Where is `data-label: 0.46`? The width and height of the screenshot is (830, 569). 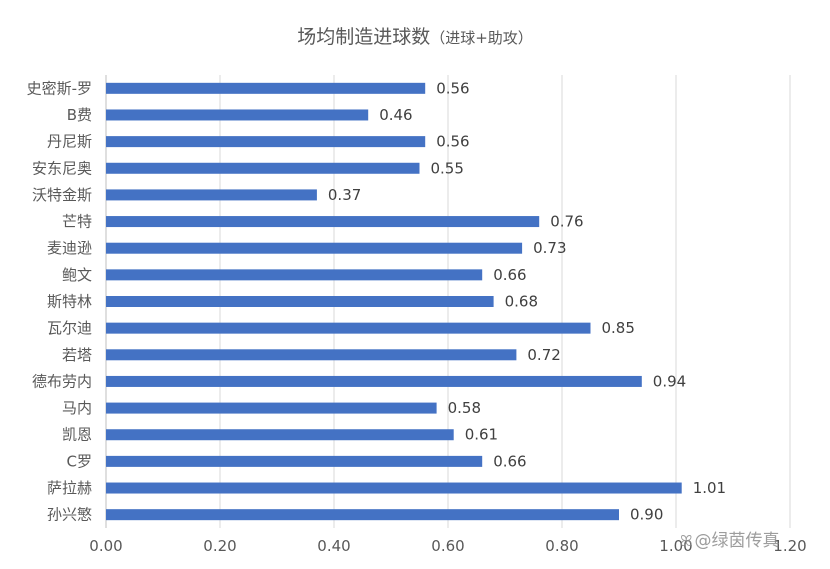
data-label: 0.46 is located at coordinates (395, 115).